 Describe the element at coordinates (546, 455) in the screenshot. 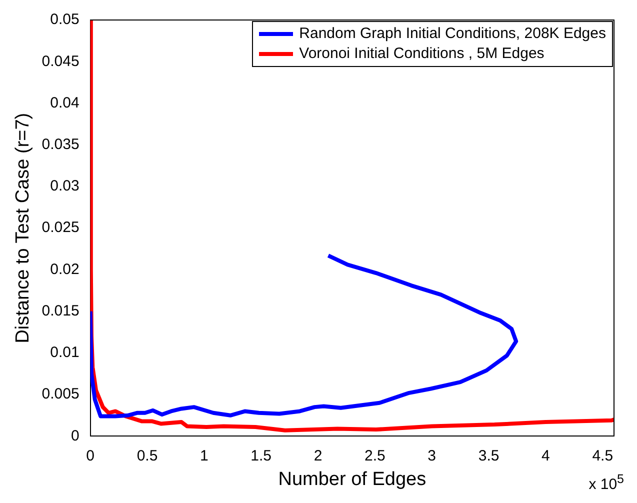

I see `x-tick-label: 4` at that location.